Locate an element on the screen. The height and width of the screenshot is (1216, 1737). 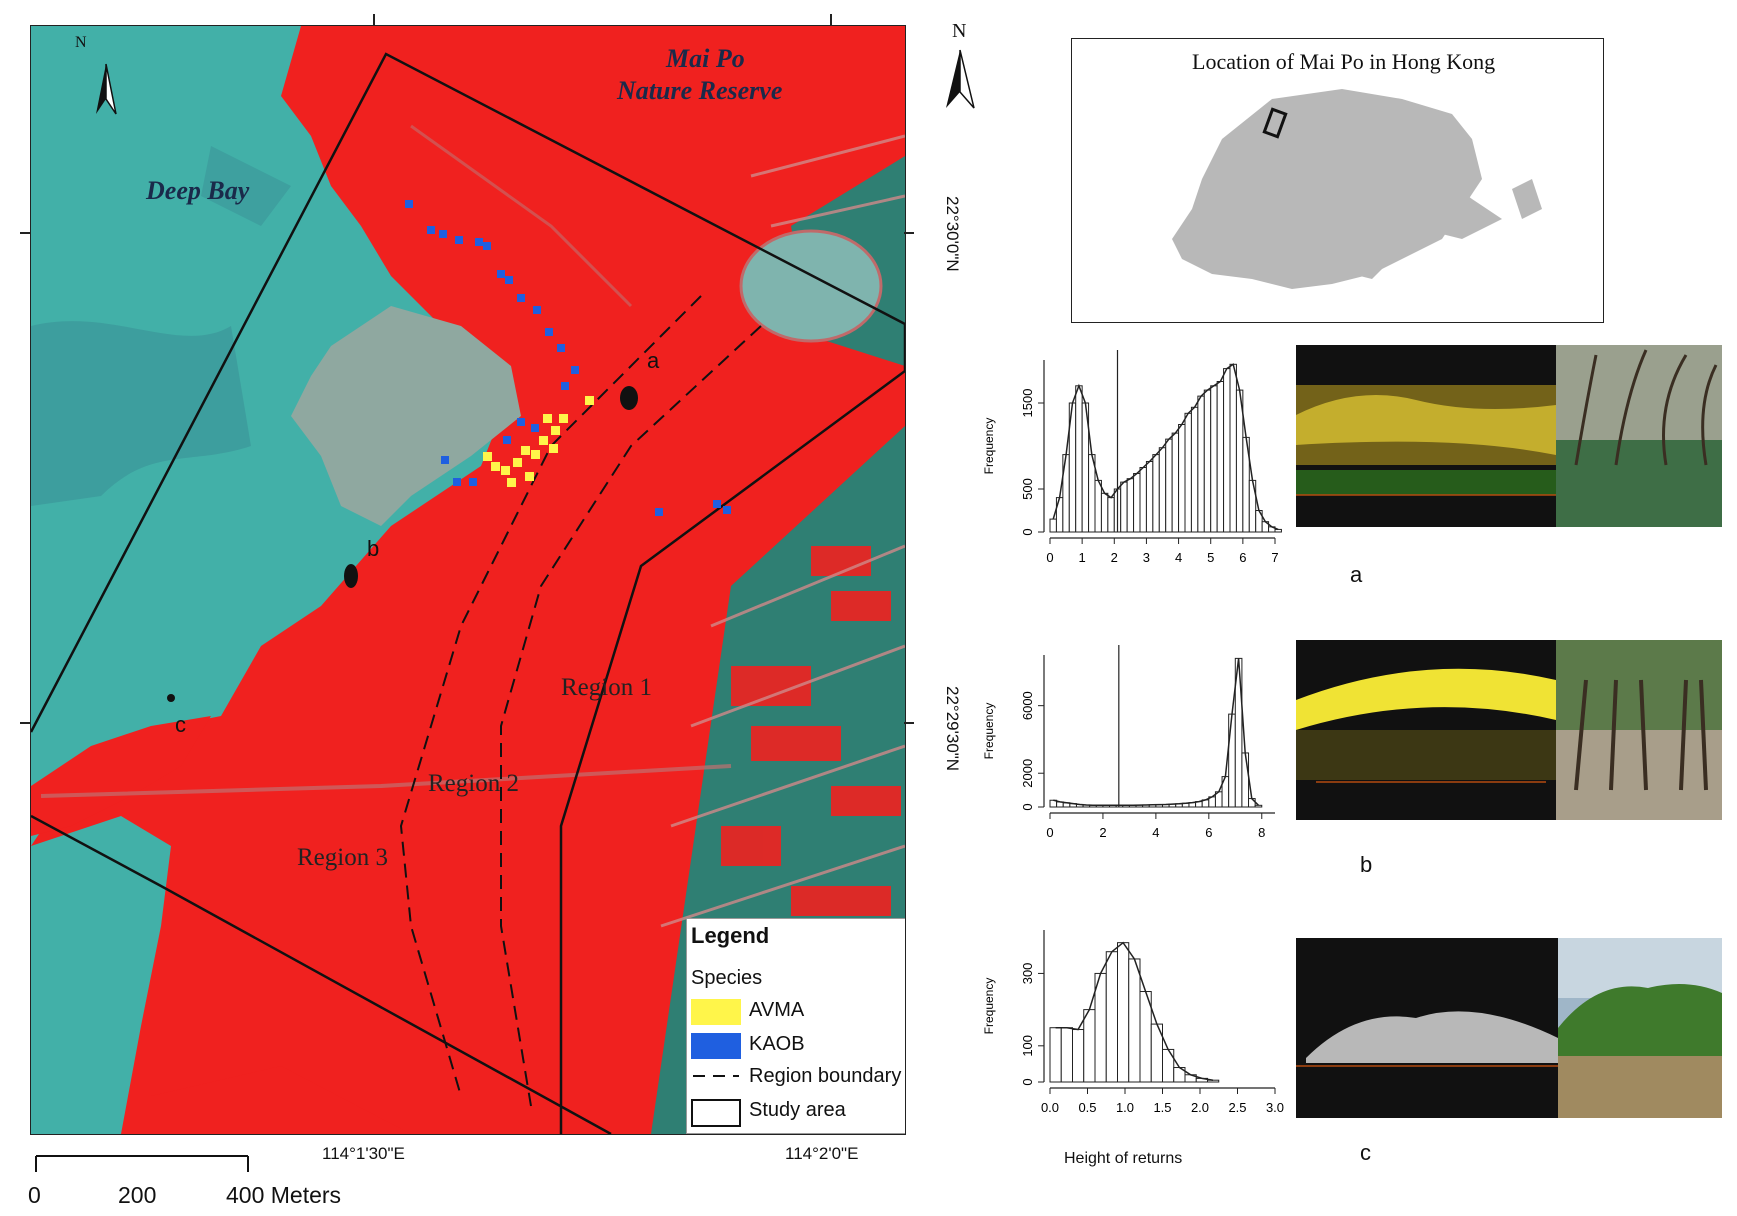
legend-study-area-swatch is located at coordinates (716, 1113).